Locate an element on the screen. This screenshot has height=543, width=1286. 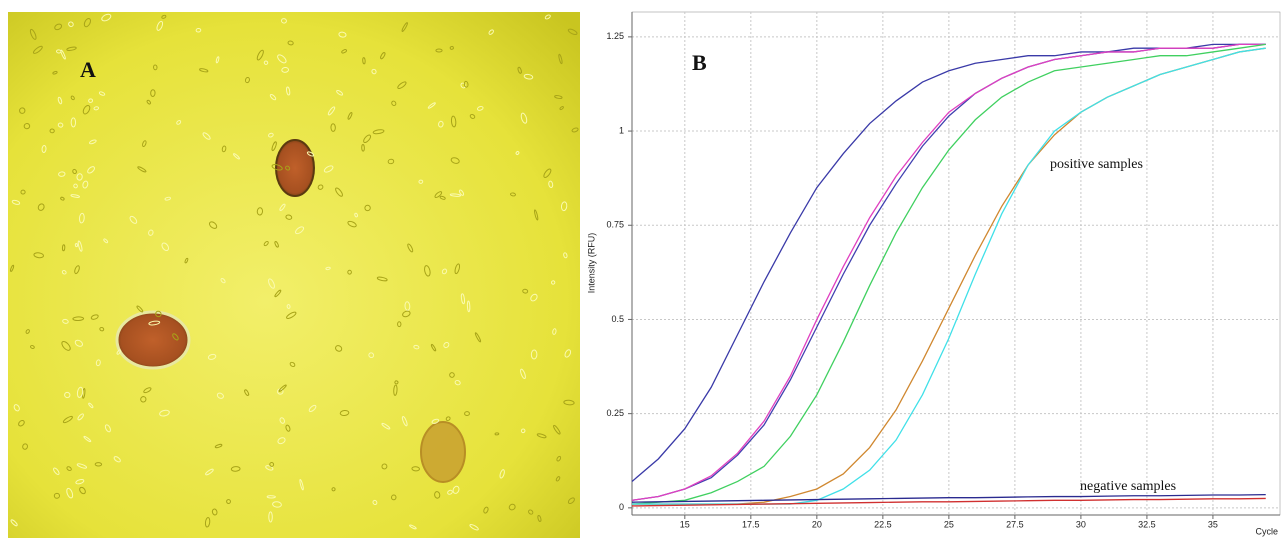
annotation: negative samples is located at coordinates (1128, 486).